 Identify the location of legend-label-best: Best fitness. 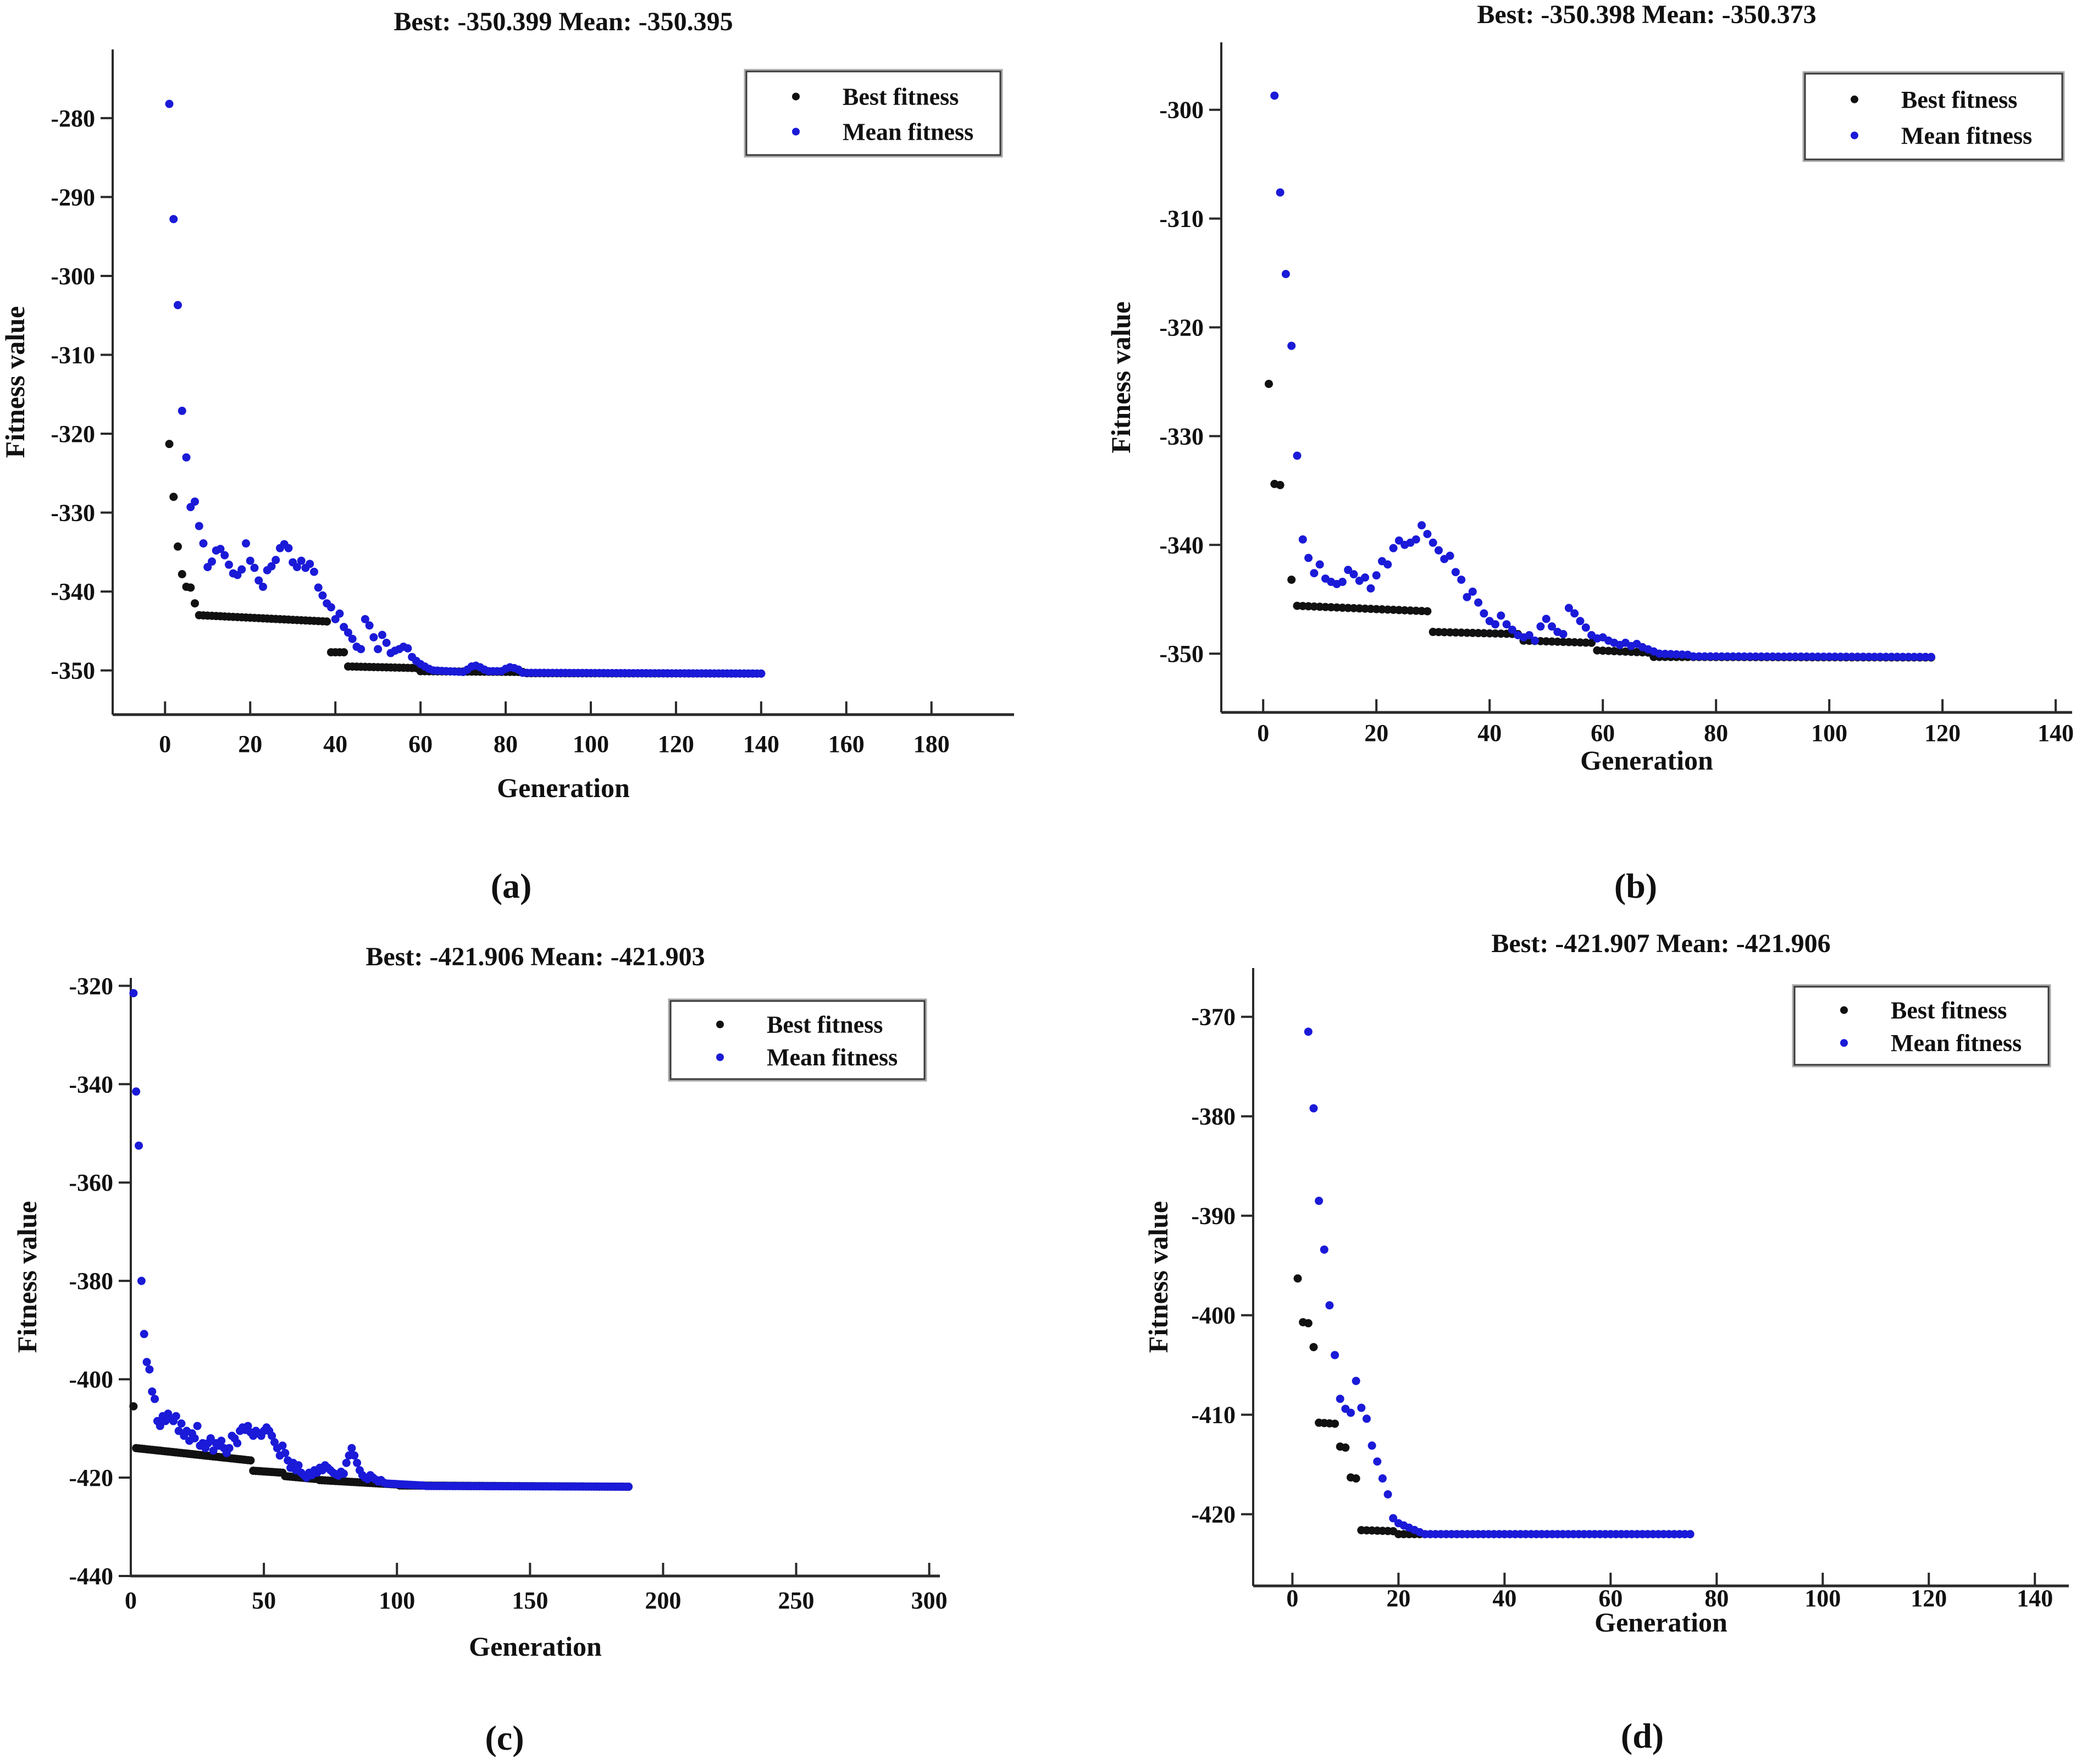
(1949, 1010).